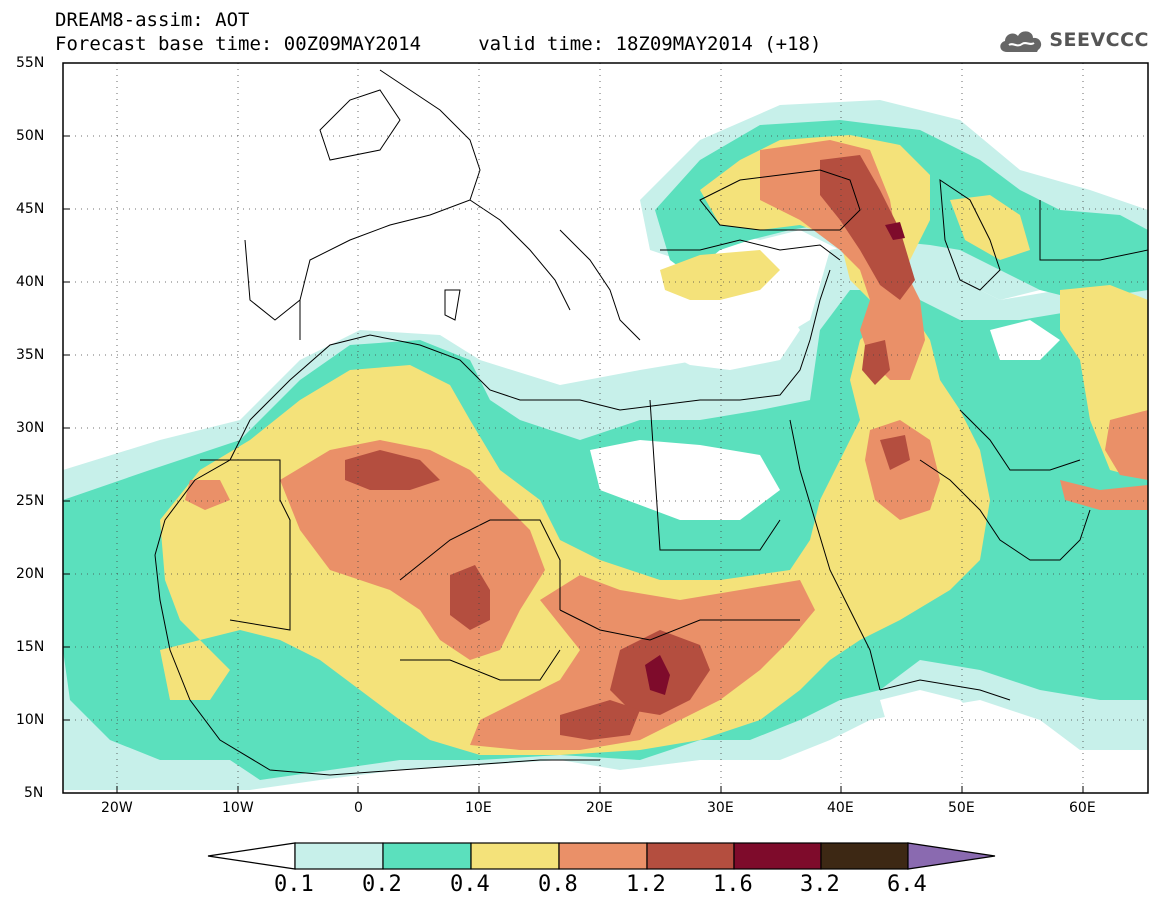 Image resolution: width=1165 pixels, height=905 pixels. I want to click on cloud-icon, so click(1021, 41).